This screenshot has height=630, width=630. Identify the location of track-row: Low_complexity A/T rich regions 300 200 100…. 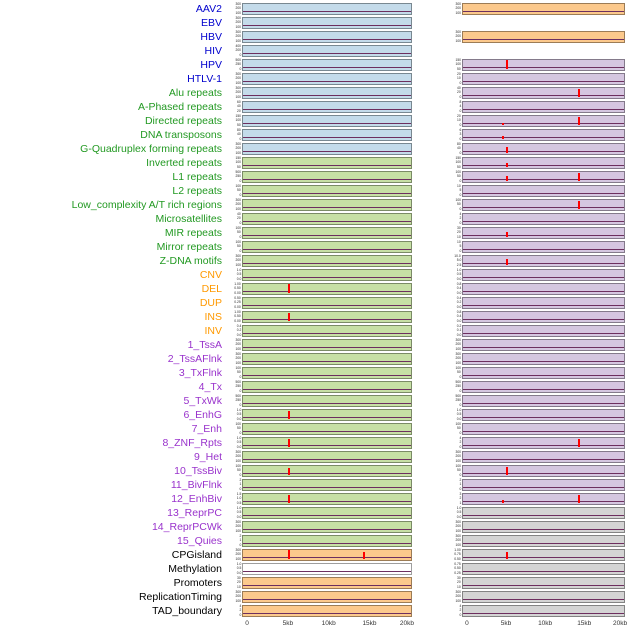
(315, 205).